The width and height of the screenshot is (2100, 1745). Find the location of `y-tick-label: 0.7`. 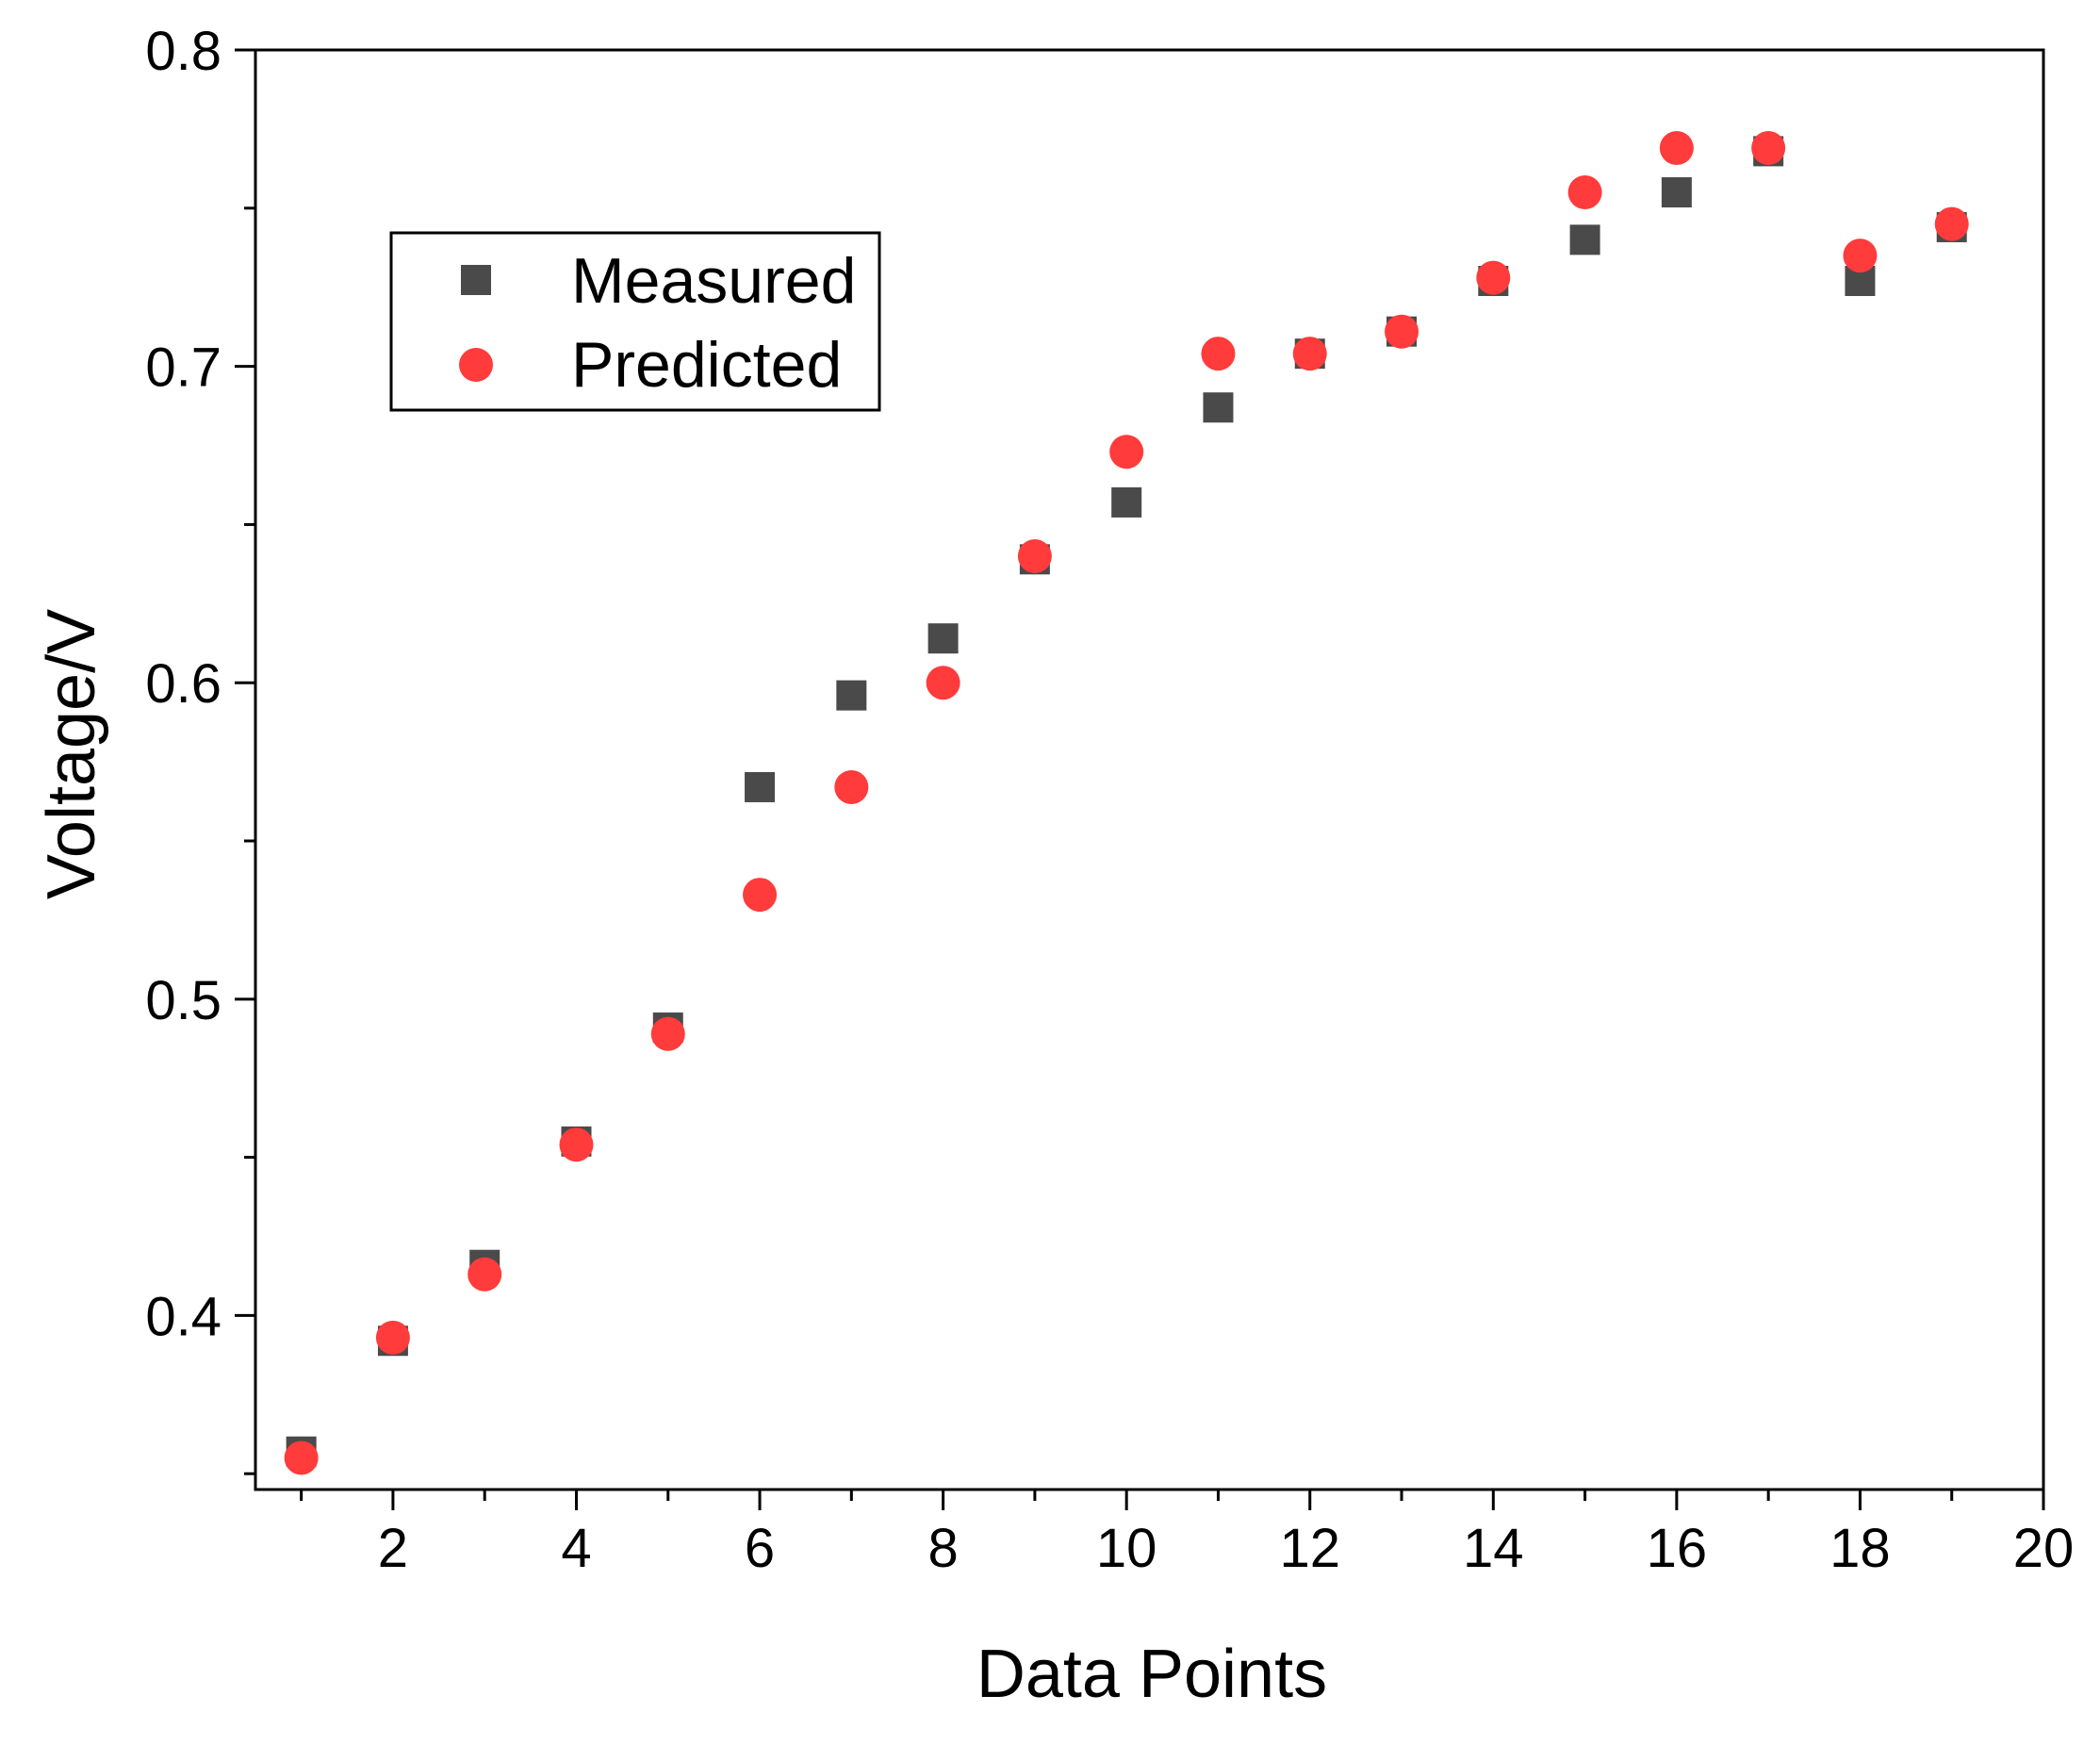

y-tick-label: 0.7 is located at coordinates (183, 368).